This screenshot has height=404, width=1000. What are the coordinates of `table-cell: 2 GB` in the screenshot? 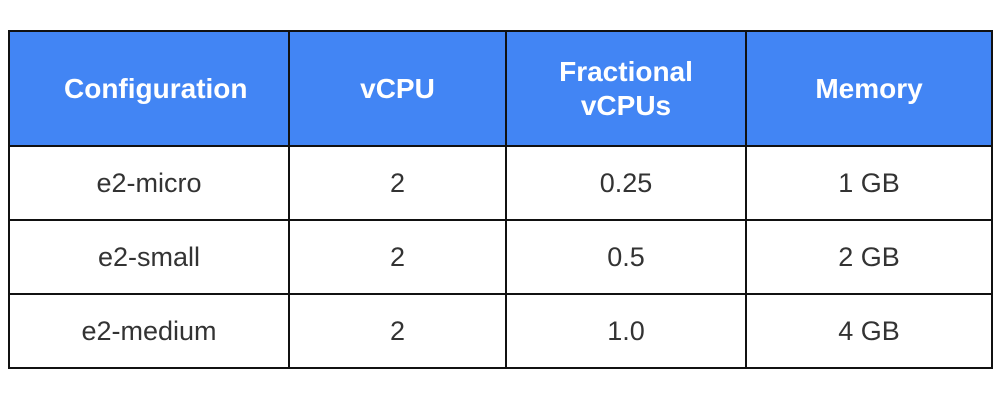 It's located at (869, 257).